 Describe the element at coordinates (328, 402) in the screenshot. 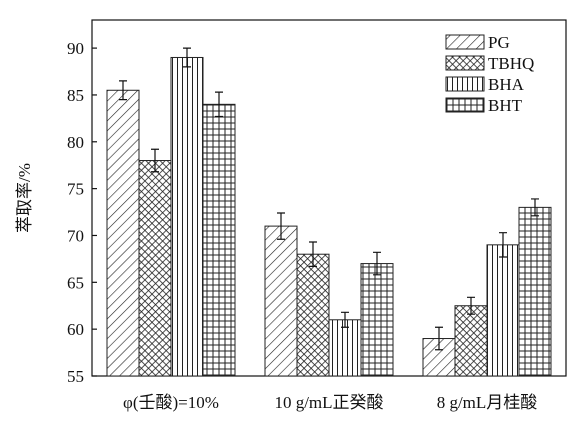

I see `x-tick-label: 10 g/mL正癸酸` at that location.